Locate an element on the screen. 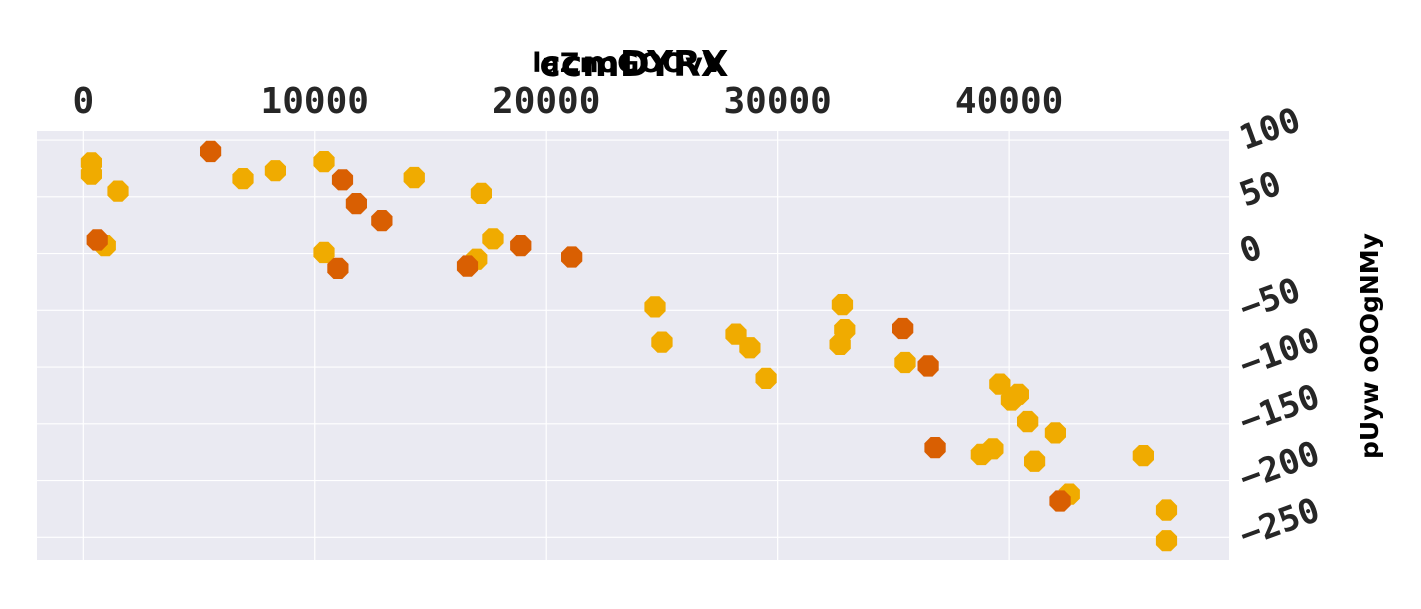 The image size is (1421, 609). x-tick-label-0: 0 is located at coordinates (83, 101).